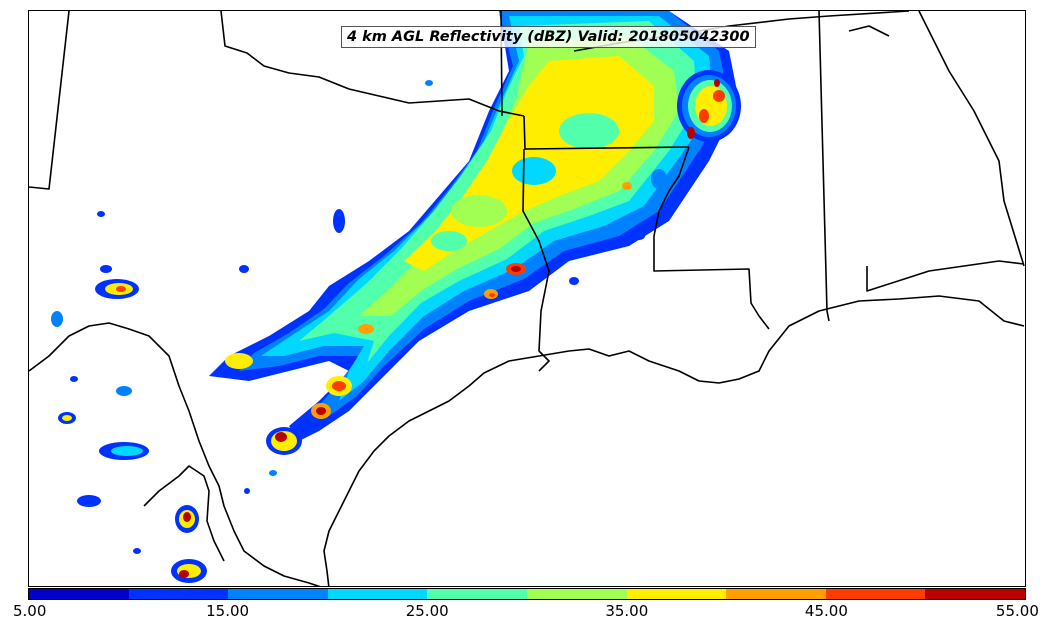 This screenshot has height=633, width=1060. Describe the element at coordinates (427, 611) in the screenshot. I see `colorbar-tick-label: 25.00` at that location.